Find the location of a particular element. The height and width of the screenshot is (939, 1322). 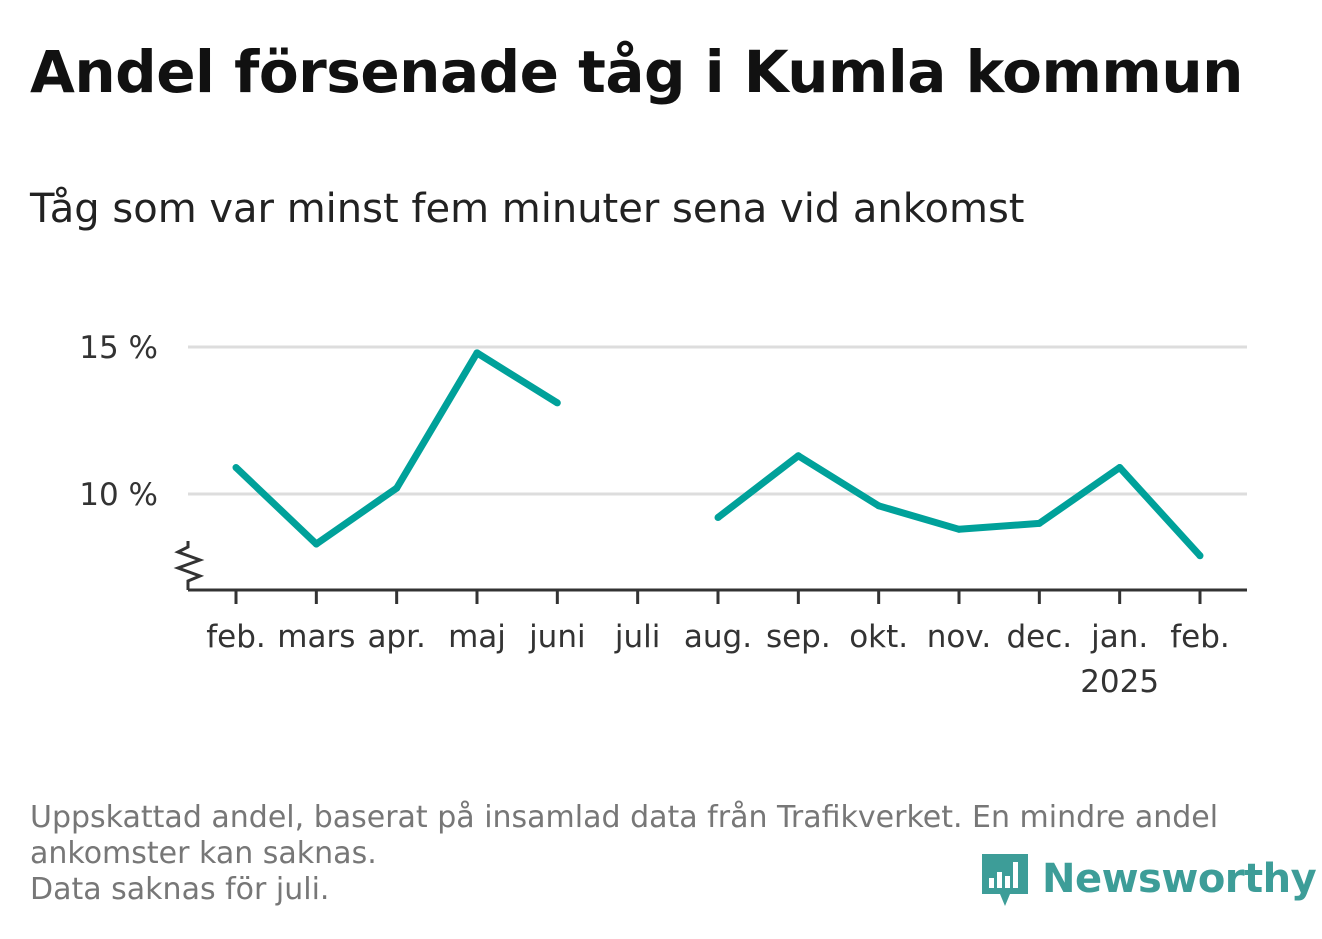

y-tick-label: 10 % is located at coordinates (118, 495).